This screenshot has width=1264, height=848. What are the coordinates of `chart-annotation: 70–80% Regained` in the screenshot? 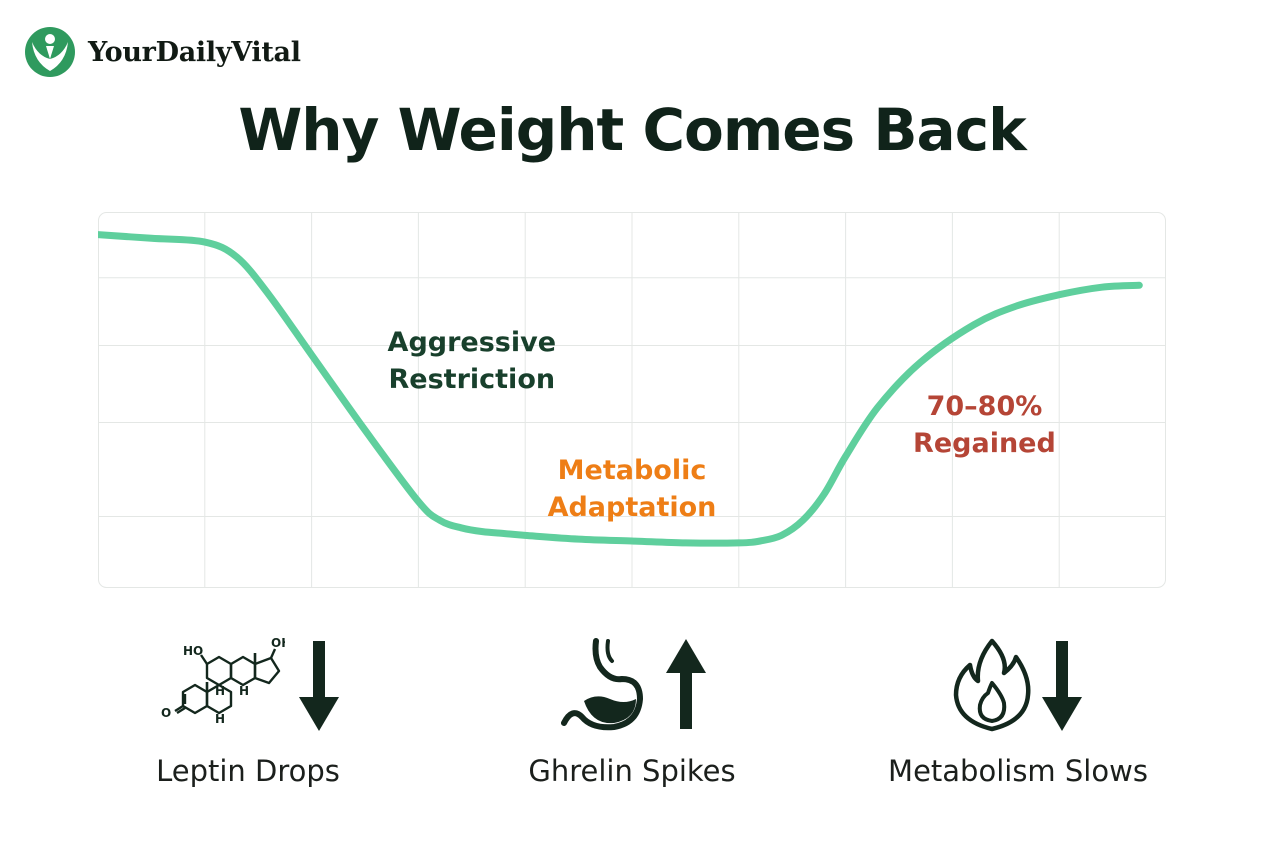 It's located at (984, 425).